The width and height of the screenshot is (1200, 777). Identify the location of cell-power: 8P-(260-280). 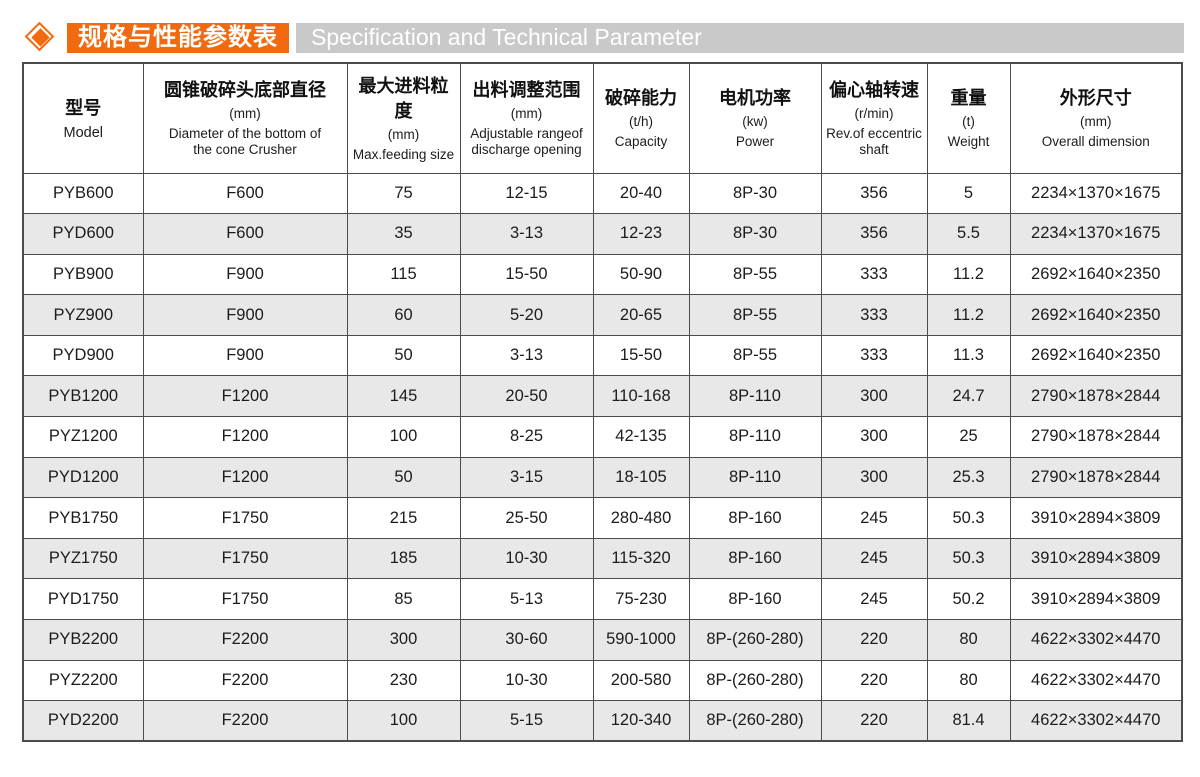
(755, 680).